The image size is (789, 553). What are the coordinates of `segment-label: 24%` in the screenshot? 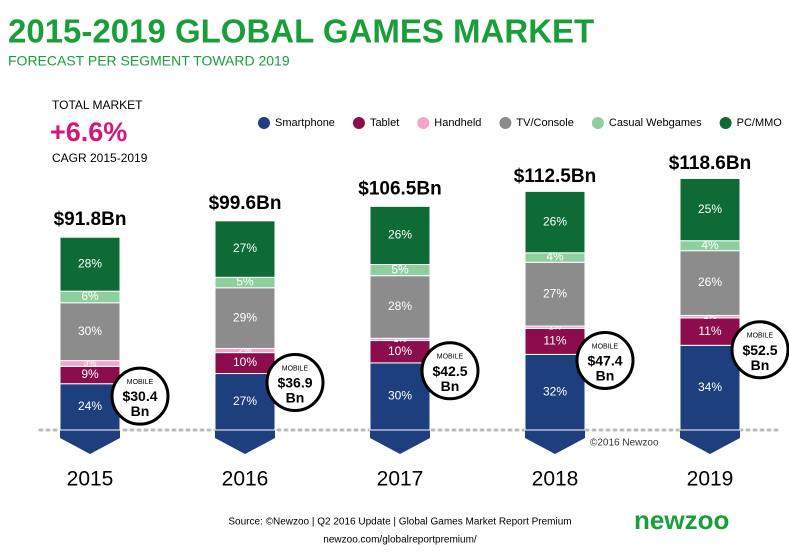 It's located at (90, 406).